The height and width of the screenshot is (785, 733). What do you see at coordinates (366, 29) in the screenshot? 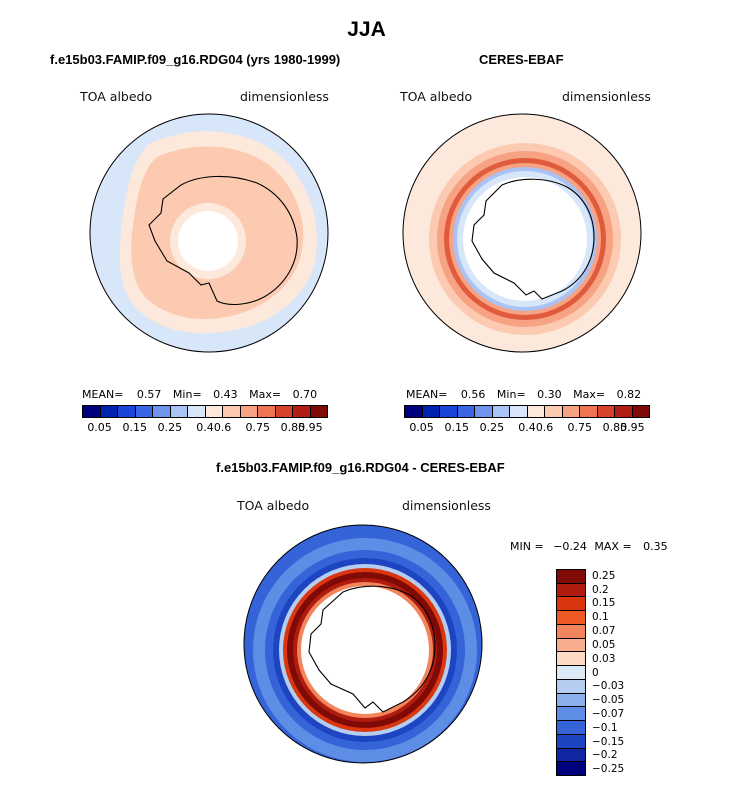
I see `main-title: JJA` at bounding box center [366, 29].